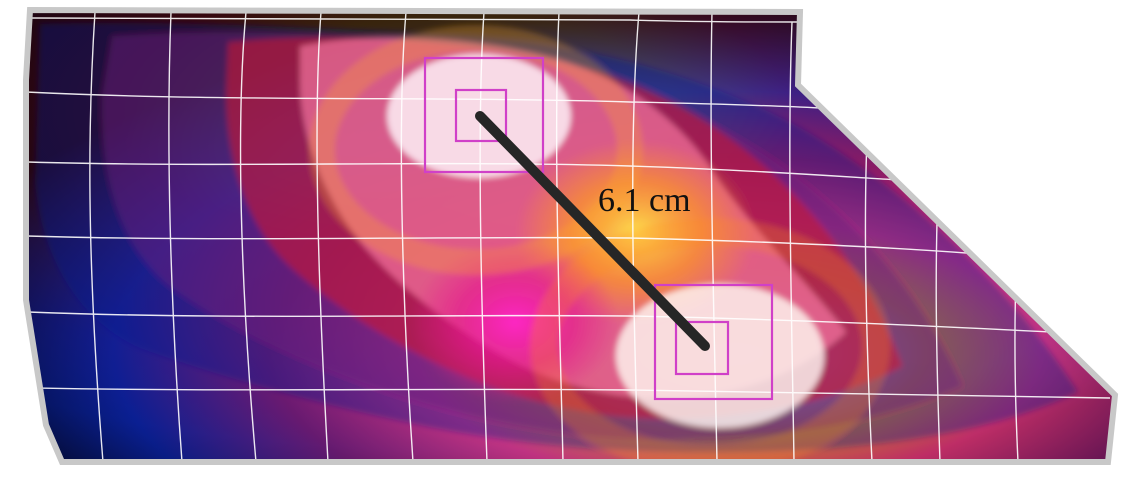  Describe the element at coordinates (592, 231) in the screenshot. I see `distance-line` at that location.